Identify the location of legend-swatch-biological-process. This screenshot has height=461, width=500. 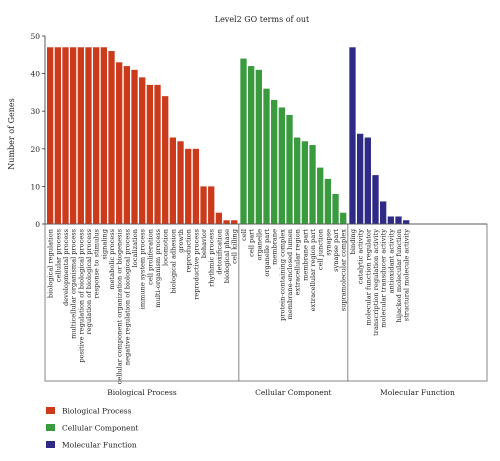
(50, 410).